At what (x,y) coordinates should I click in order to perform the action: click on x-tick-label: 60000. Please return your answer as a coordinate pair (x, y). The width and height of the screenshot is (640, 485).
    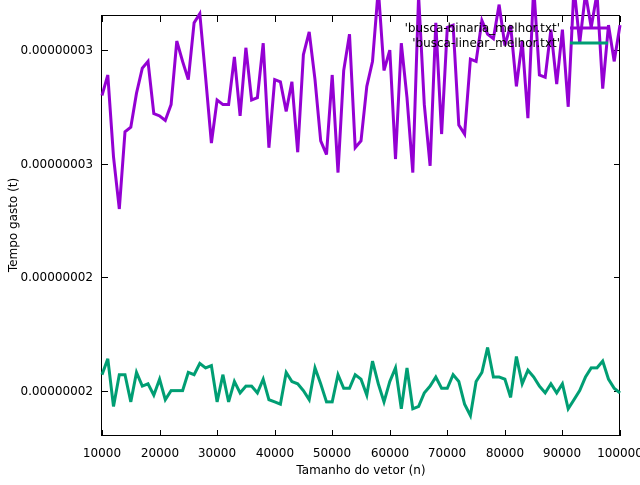
    Looking at the image, I should click on (390, 453).